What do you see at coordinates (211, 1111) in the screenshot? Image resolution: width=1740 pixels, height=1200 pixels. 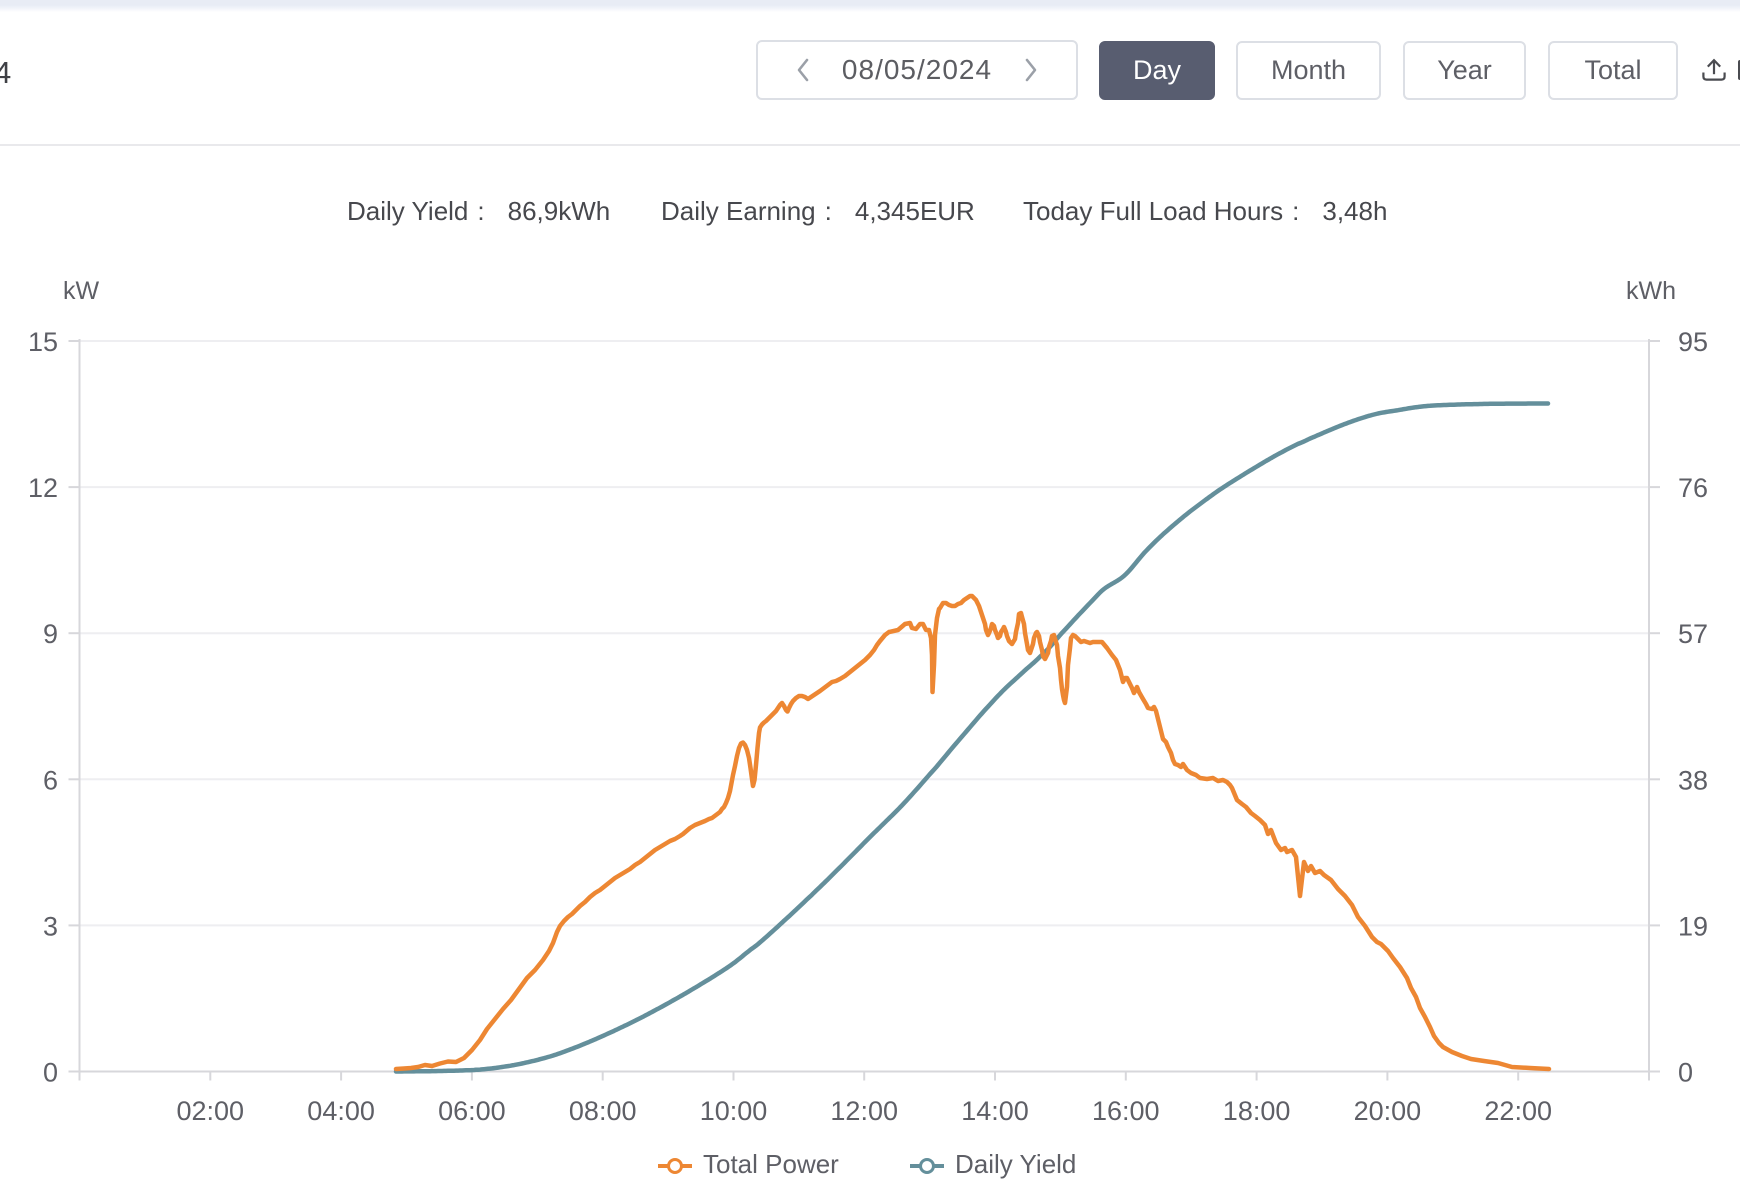 I see `svg-text: 02:00` at bounding box center [211, 1111].